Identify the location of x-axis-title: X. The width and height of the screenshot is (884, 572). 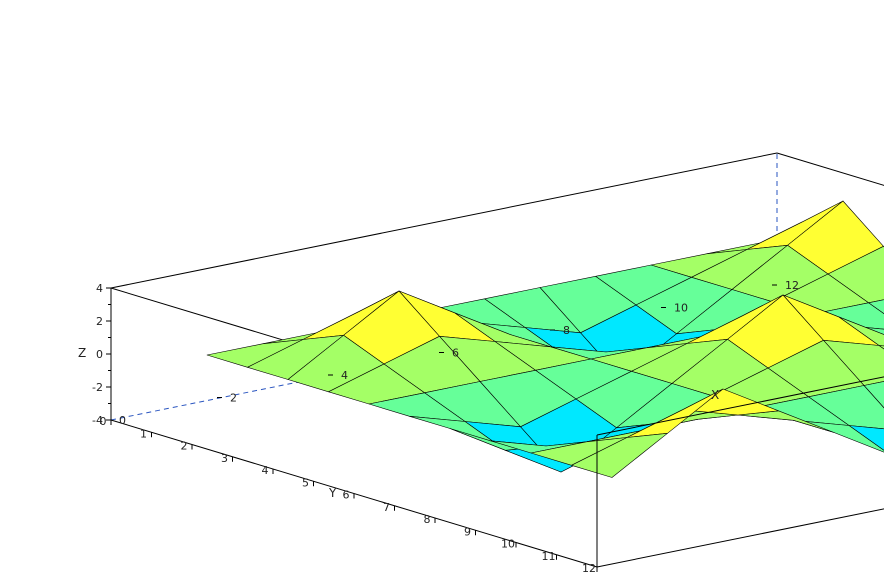
(715, 395).